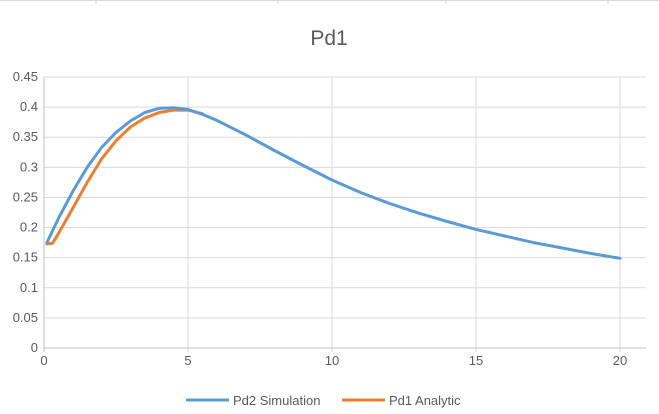  Describe the element at coordinates (329, 2) in the screenshot. I see `top-border` at that location.